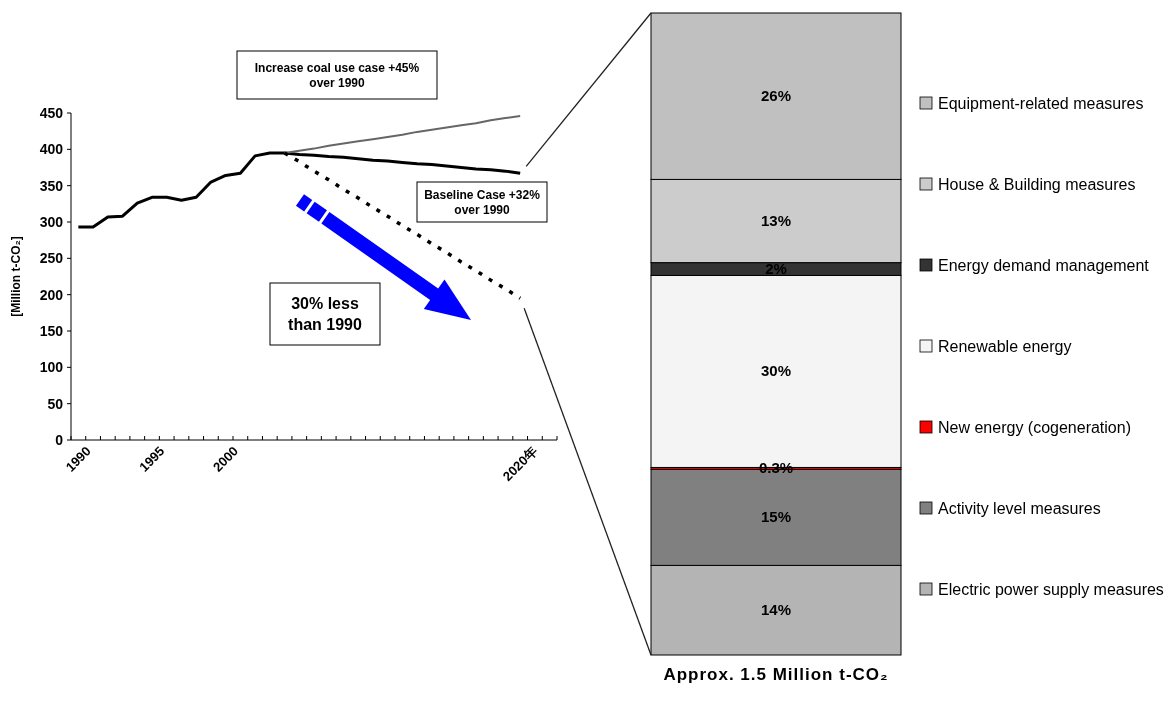 This screenshot has height=706, width=1173. I want to click on data-label: 0.3%, so click(776, 468).